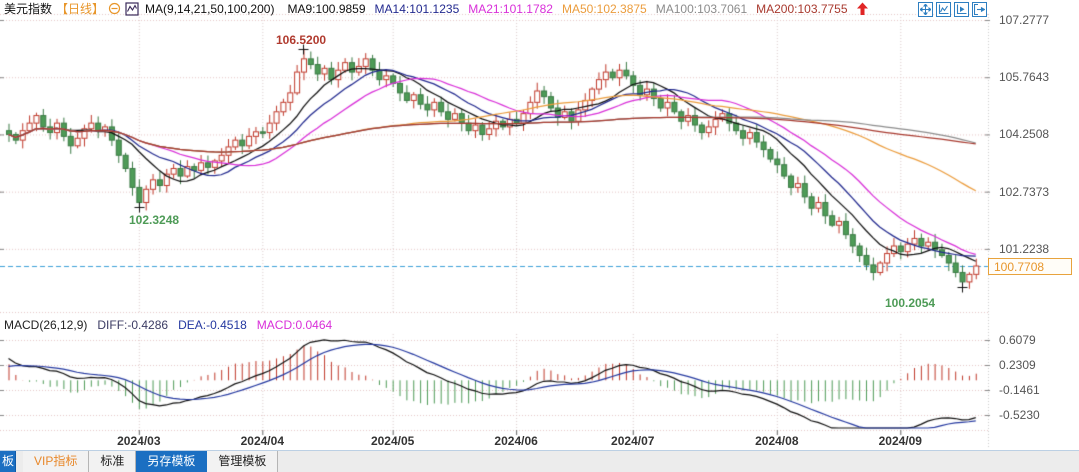 The height and width of the screenshot is (472, 1079). Describe the element at coordinates (701, 8) in the screenshot. I see `ma-value-4: MA100:103.7061` at that location.